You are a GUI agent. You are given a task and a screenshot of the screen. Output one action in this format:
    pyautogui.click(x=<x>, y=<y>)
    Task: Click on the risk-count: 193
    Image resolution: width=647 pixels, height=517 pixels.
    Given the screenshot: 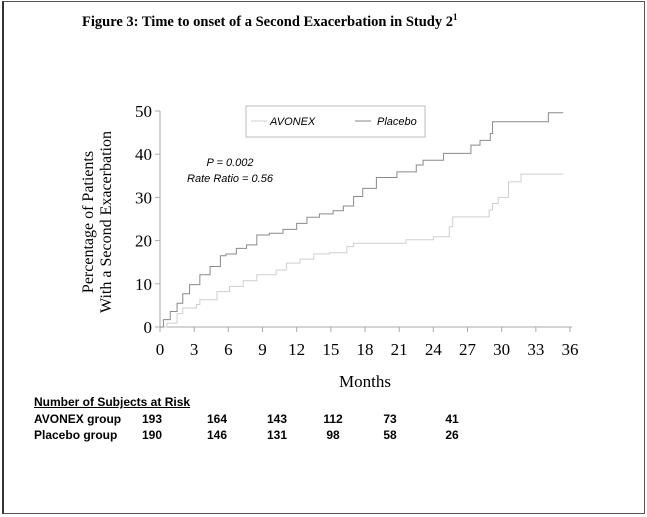 What is the action you would take?
    pyautogui.click(x=152, y=419)
    